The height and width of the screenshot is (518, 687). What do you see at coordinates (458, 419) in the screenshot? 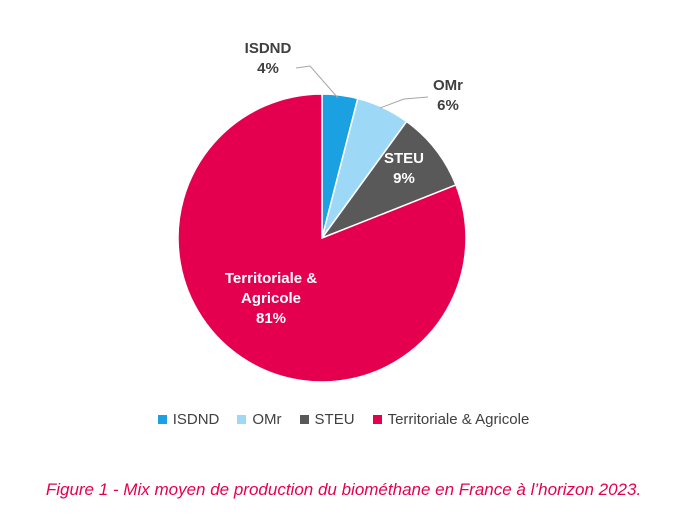
I see `legend-label: Territoriale & Agricole` at bounding box center [458, 419].